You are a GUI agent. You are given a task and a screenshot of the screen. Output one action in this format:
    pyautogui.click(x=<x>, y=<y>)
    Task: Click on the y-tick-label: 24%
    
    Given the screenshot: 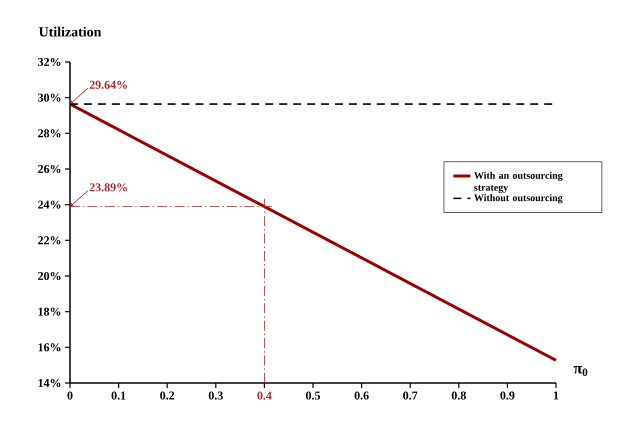 What is the action you would take?
    pyautogui.click(x=49, y=204)
    